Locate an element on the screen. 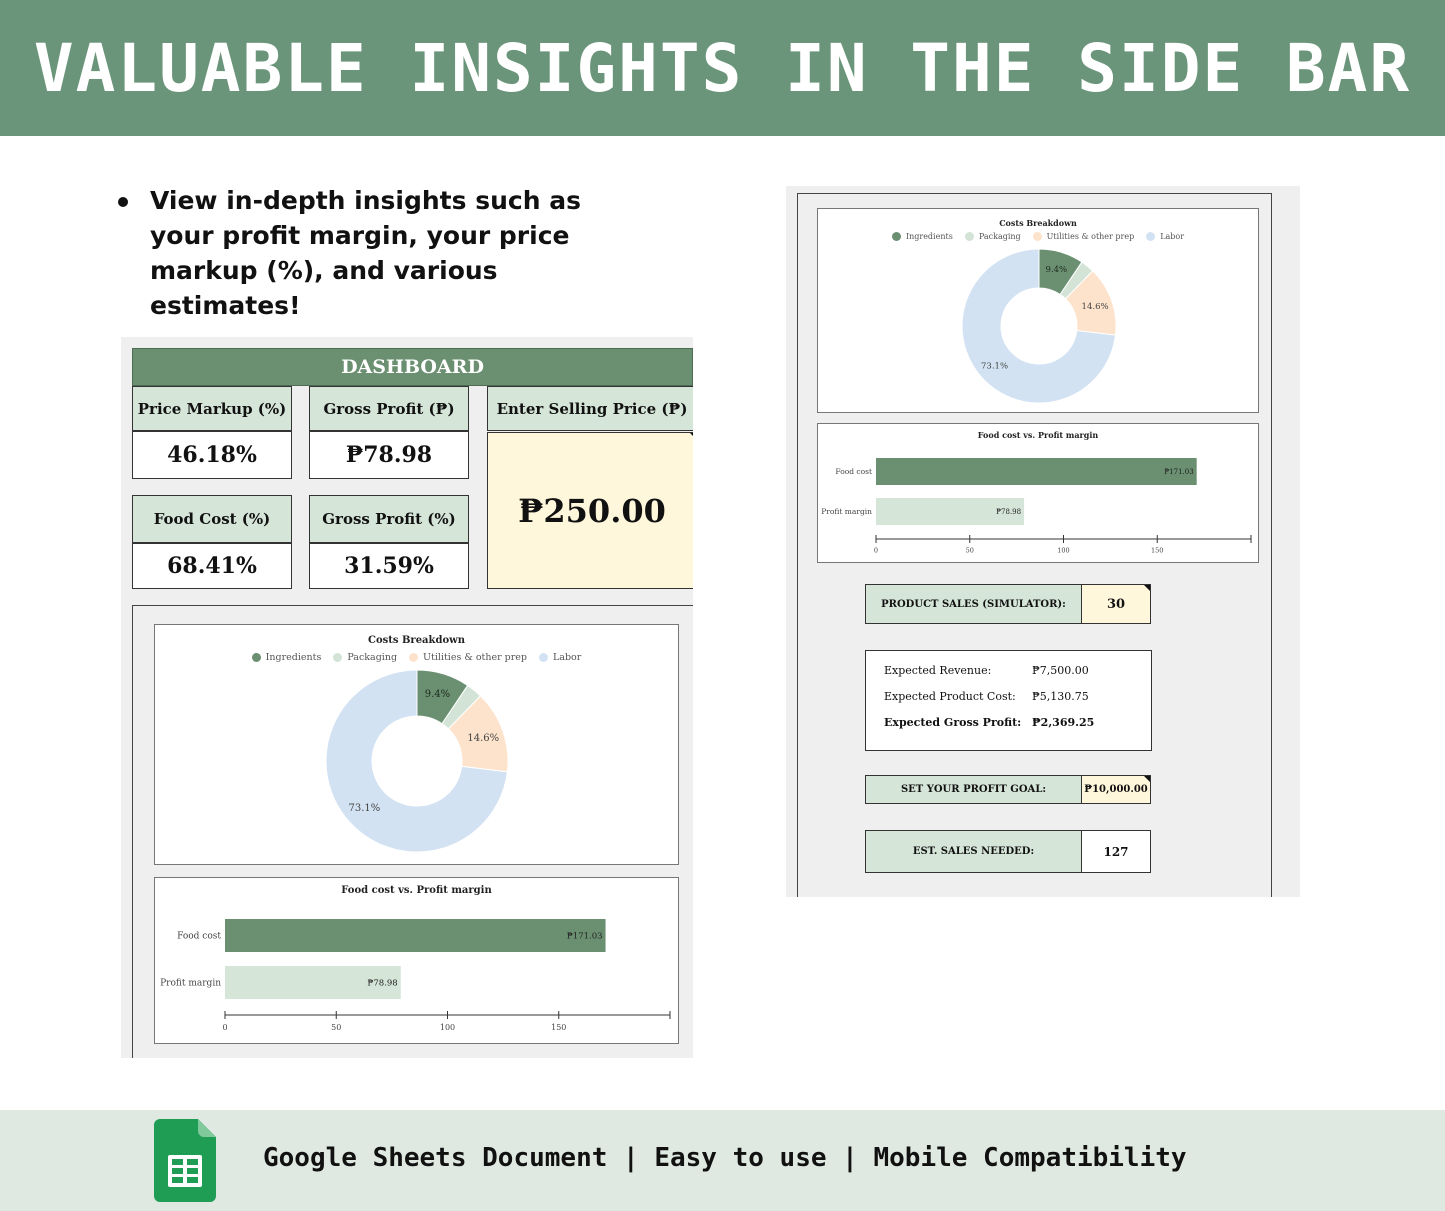  sales-needed-label: EST. SALES NEEDED: is located at coordinates (973, 851).